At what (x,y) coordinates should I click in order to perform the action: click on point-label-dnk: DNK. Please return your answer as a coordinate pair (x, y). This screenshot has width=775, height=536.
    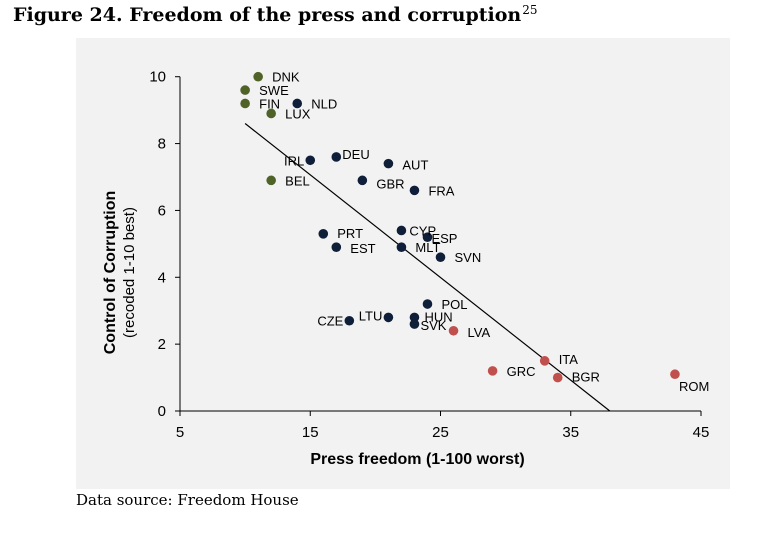
    Looking at the image, I should click on (286, 77).